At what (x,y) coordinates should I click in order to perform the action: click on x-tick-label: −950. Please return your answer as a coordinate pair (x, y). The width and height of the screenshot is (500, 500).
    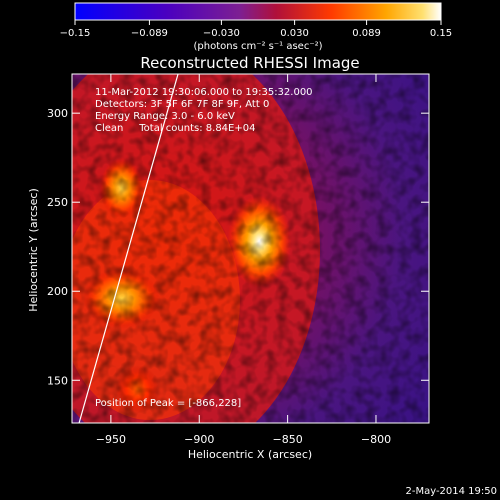
    Looking at the image, I should click on (111, 439).